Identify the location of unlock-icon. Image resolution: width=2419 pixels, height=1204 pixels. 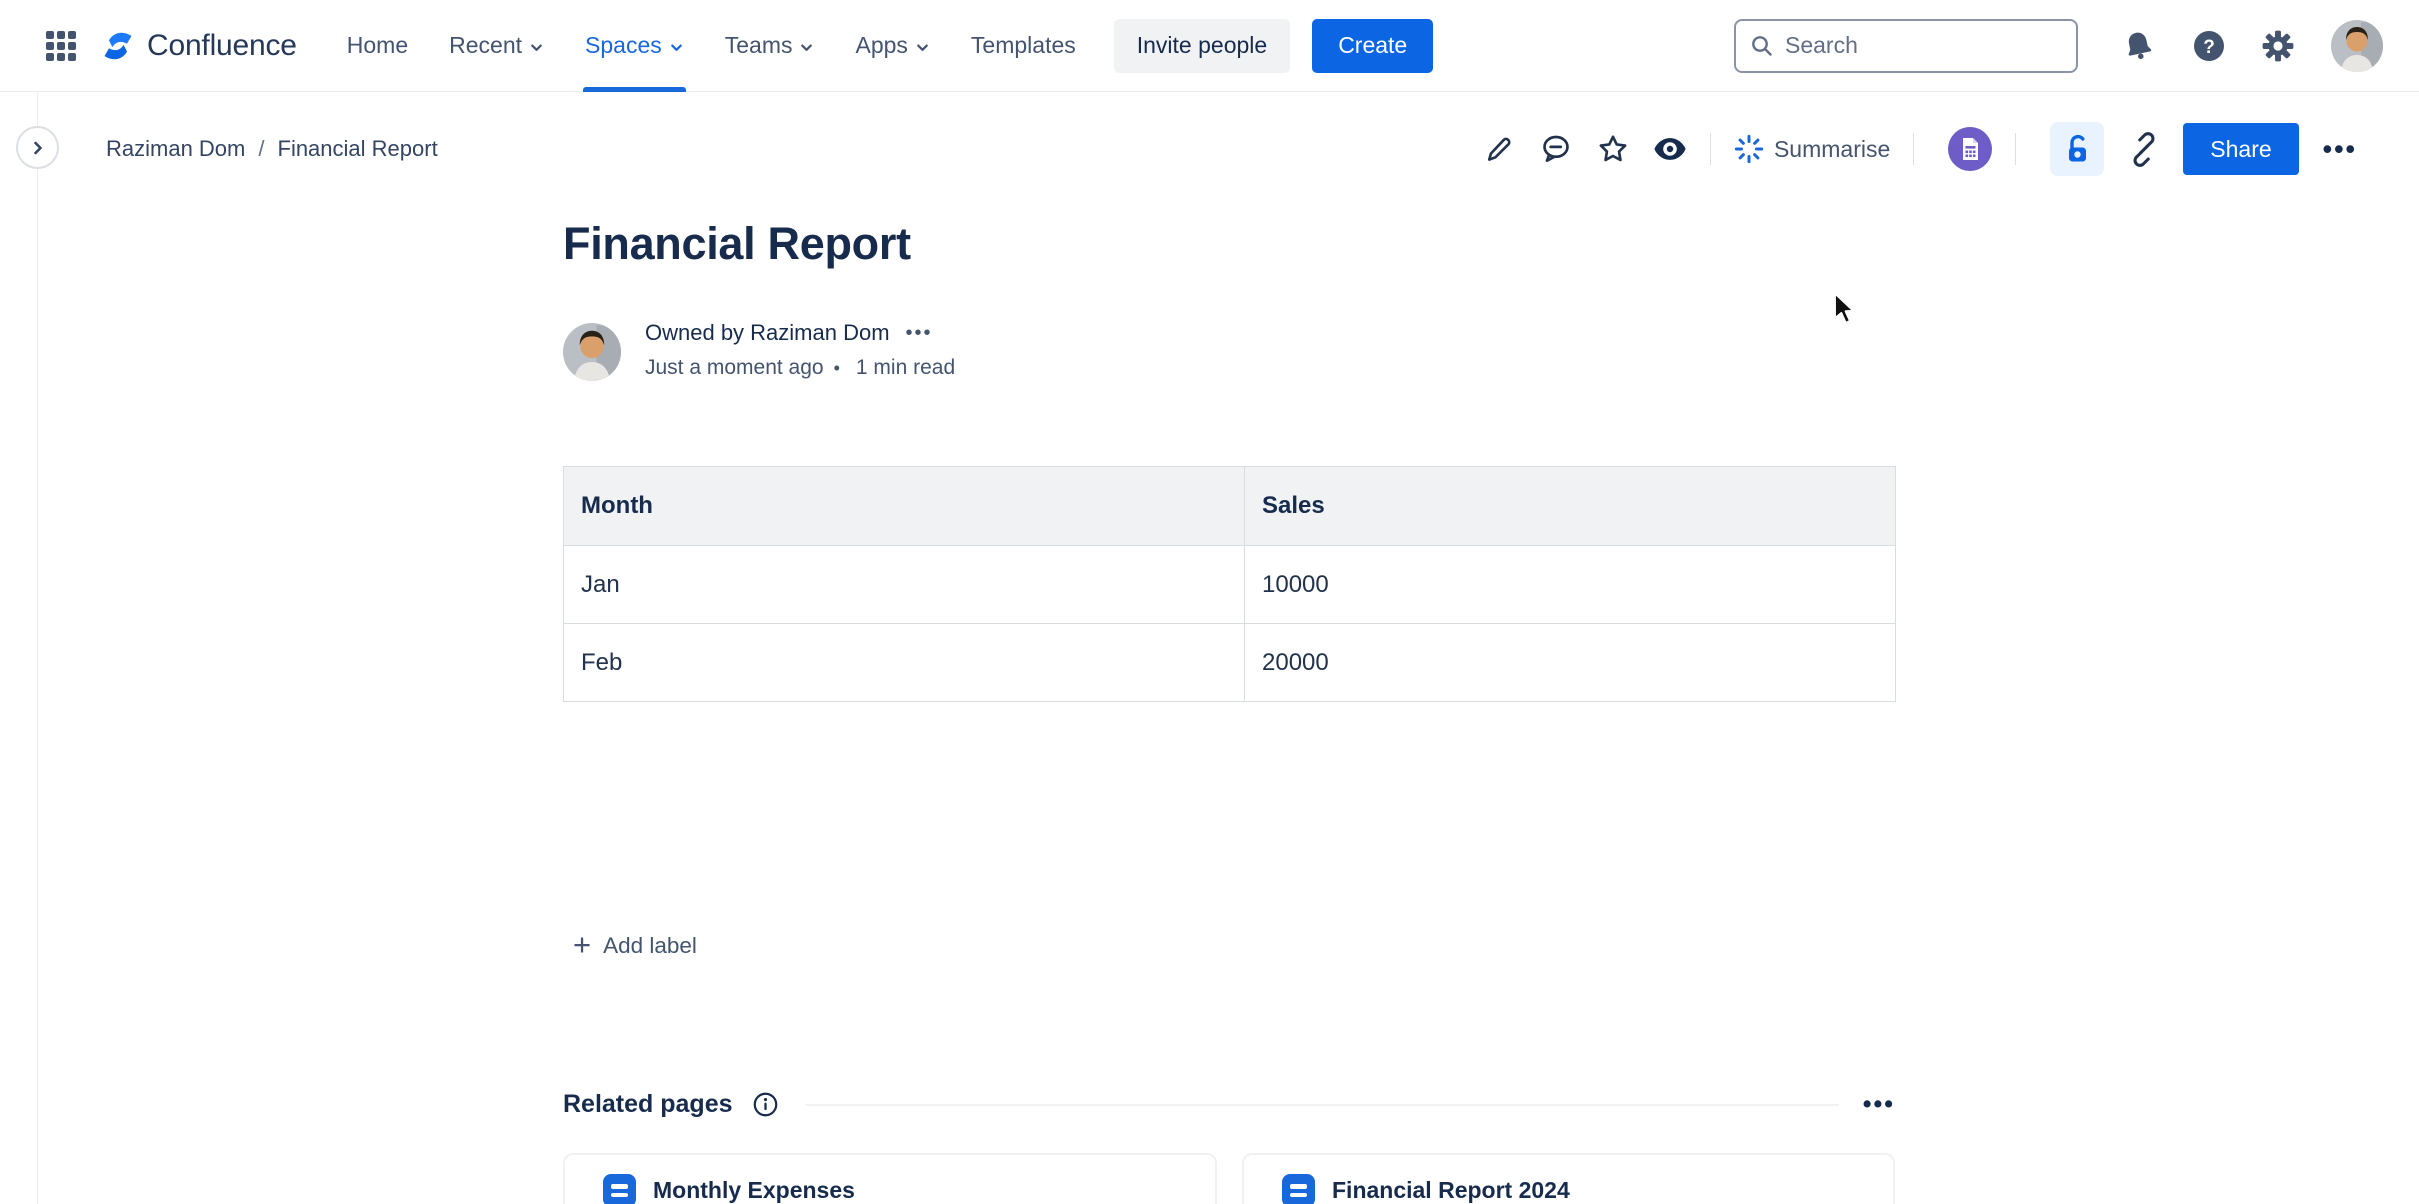
(2078, 148).